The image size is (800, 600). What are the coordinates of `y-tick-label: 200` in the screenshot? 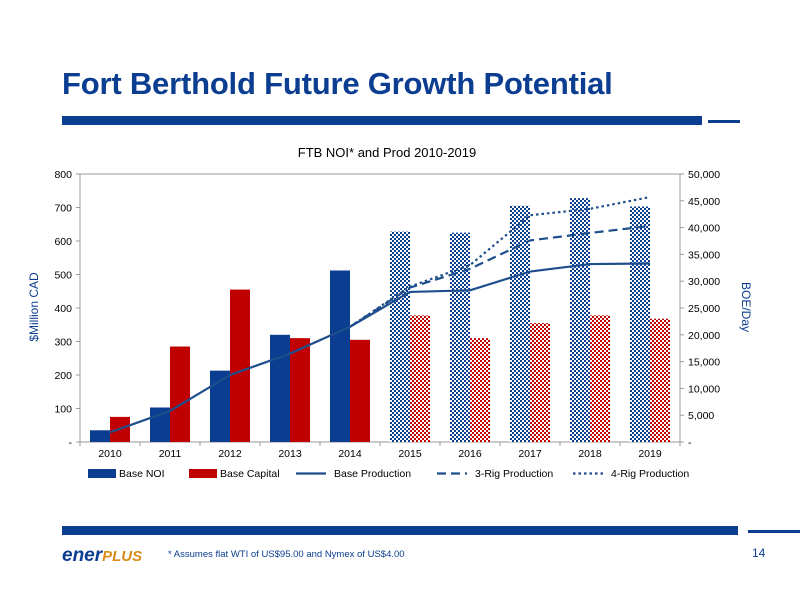 It's located at (63, 376).